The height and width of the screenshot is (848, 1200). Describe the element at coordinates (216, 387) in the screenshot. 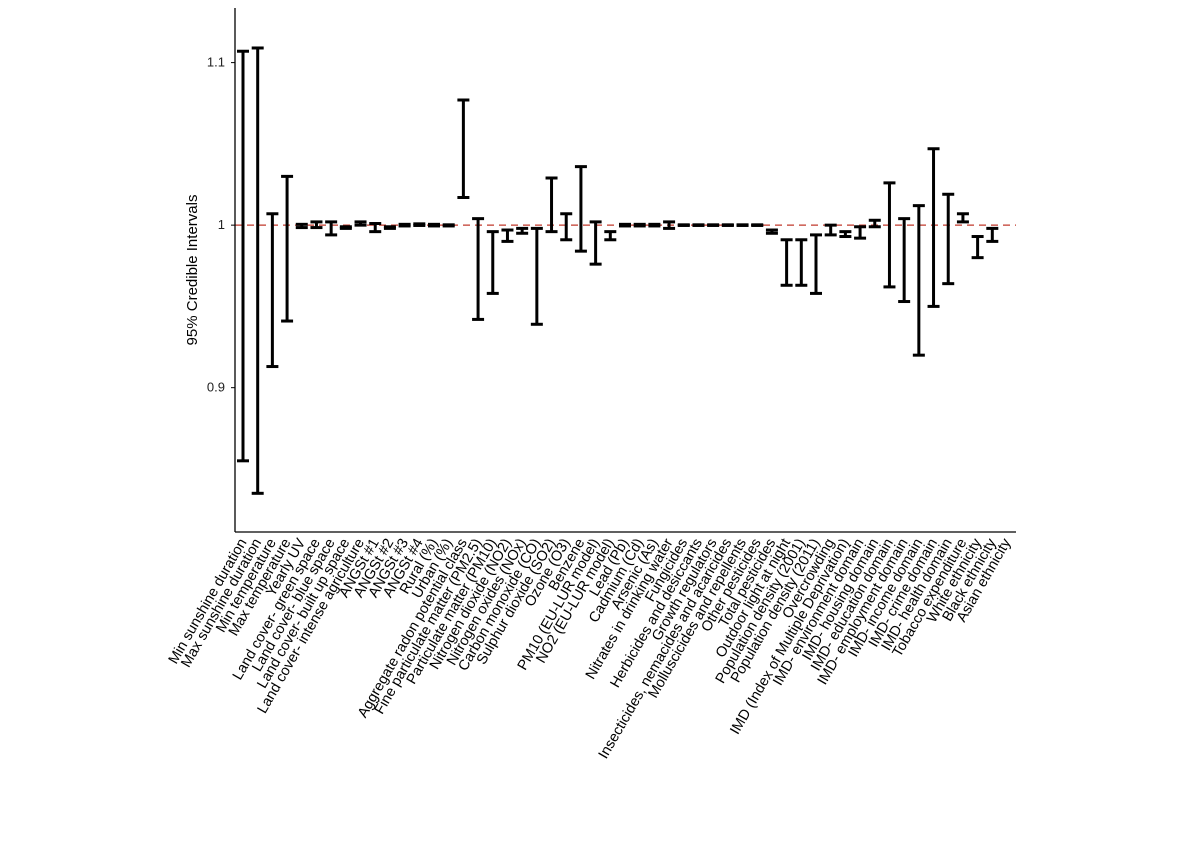

I see `y-tick-label: 0.9` at that location.